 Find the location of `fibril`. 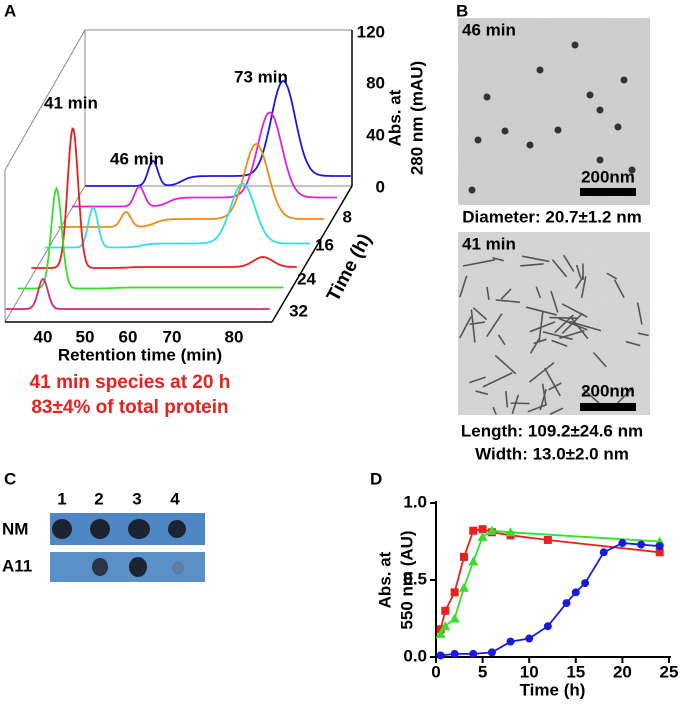

fibril is located at coordinates (563, 318).